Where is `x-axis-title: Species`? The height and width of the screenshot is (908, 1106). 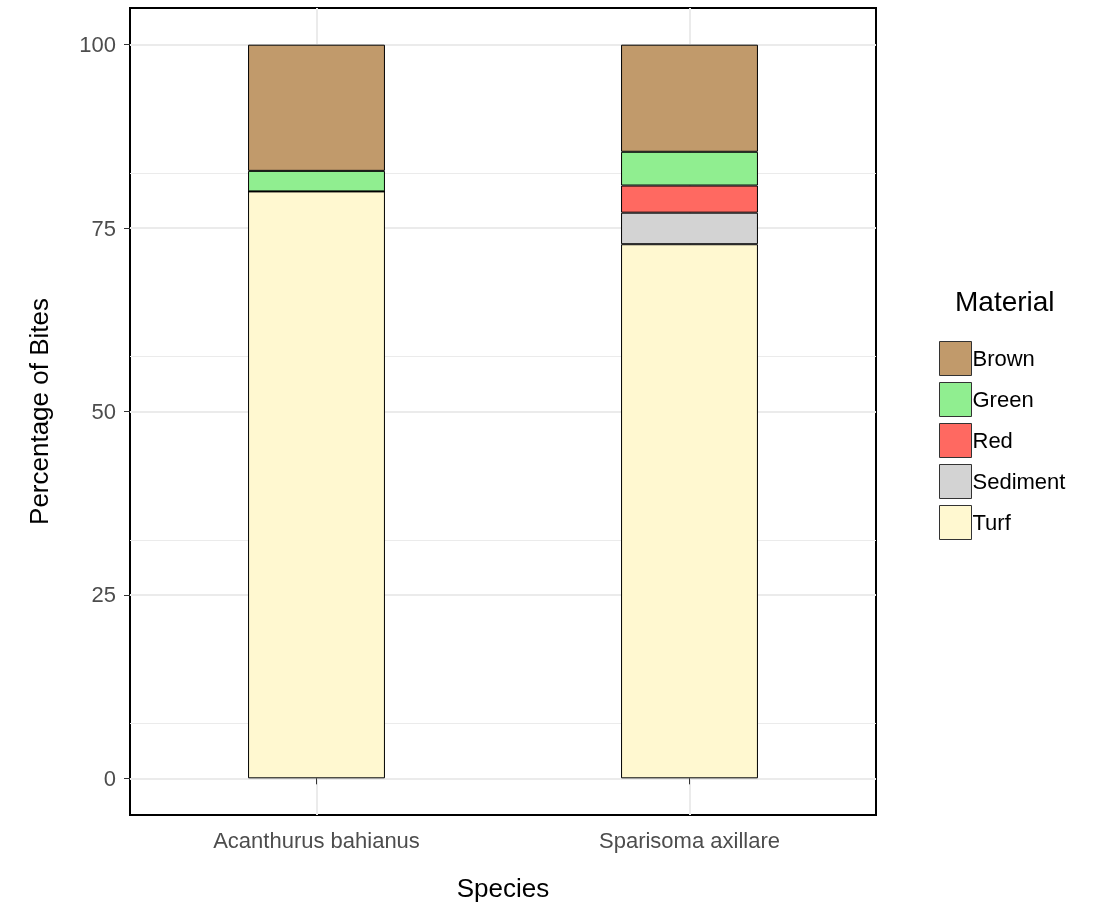
x-axis-title: Species is located at coordinates (503, 888).